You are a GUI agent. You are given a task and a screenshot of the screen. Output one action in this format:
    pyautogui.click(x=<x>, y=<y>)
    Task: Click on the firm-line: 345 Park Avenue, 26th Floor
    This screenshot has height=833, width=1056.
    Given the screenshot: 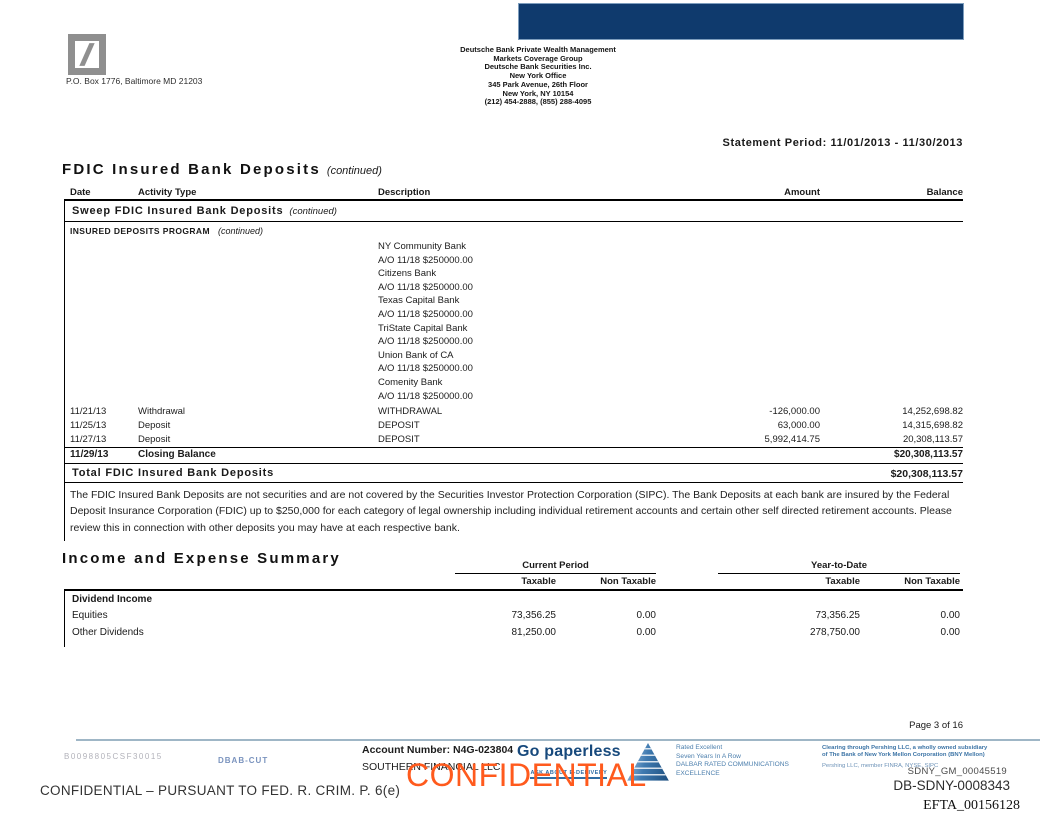 What is the action you would take?
    pyautogui.click(x=538, y=84)
    